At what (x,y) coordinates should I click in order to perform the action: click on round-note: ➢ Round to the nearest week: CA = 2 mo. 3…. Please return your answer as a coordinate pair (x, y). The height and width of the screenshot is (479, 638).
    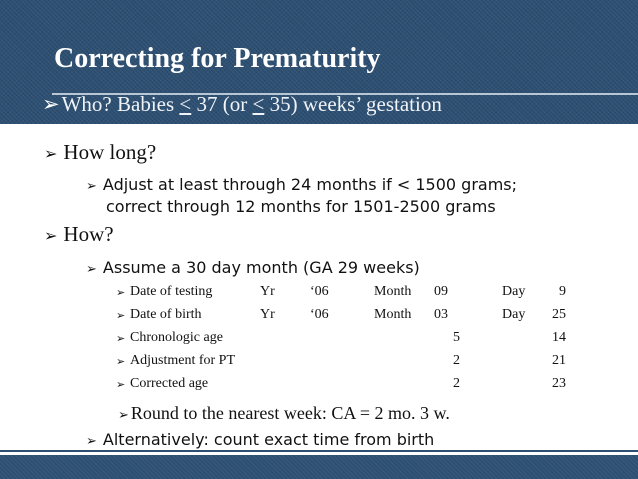
    Looking at the image, I should click on (284, 413).